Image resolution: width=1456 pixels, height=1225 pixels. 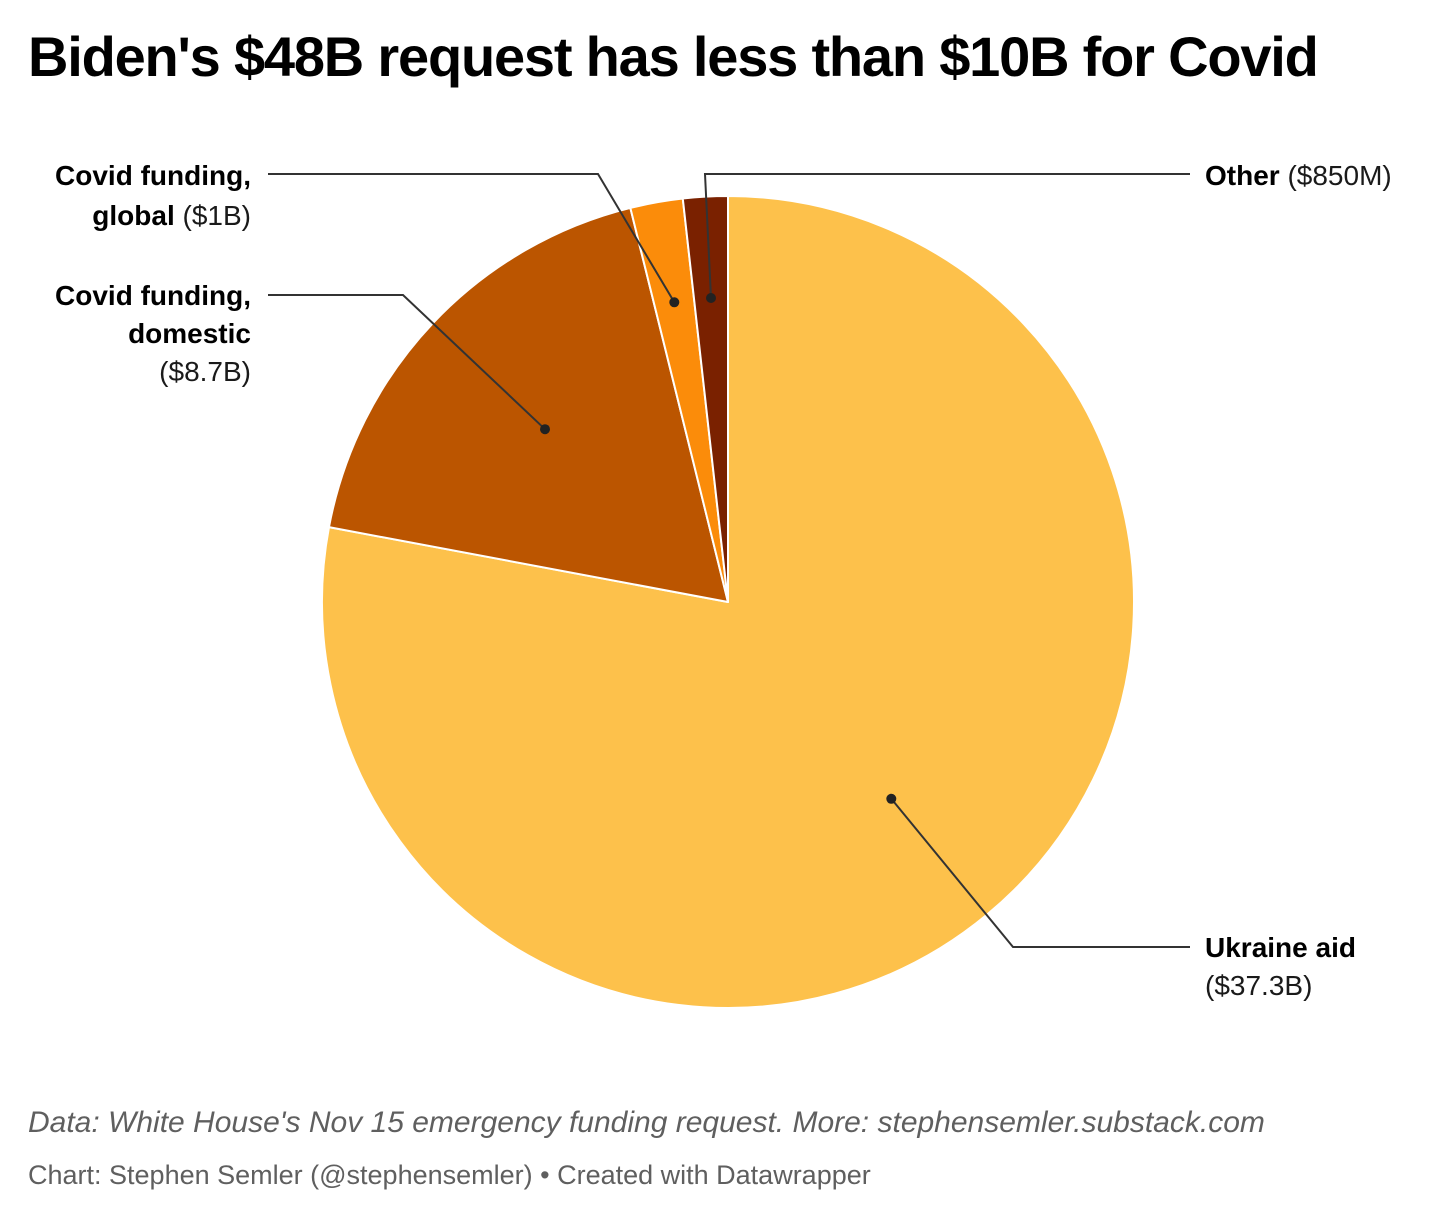 What do you see at coordinates (189, 333) in the screenshot?
I see `slice-label-name: domestic` at bounding box center [189, 333].